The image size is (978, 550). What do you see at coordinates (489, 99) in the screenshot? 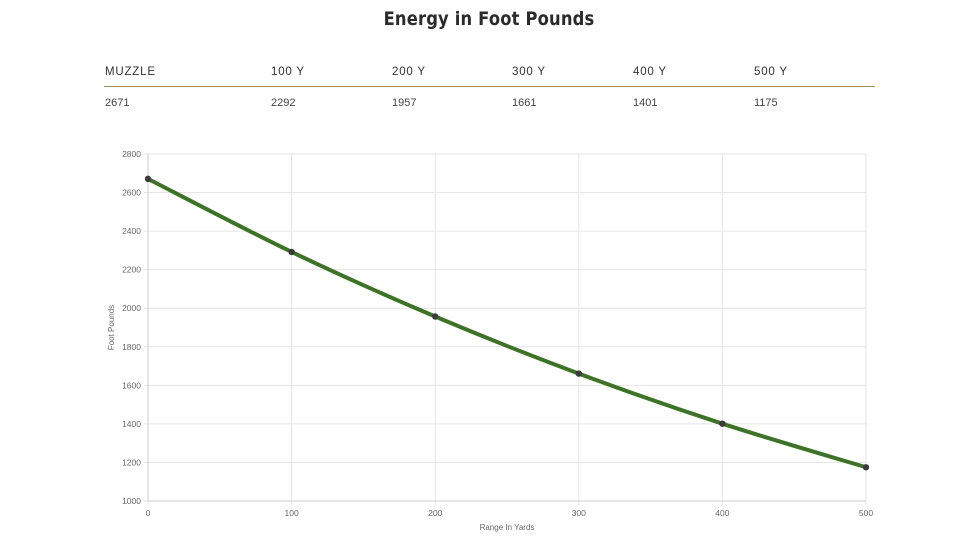
I see `table-value-row: 2671 2292 1957 1661 1401 1175` at bounding box center [489, 99].